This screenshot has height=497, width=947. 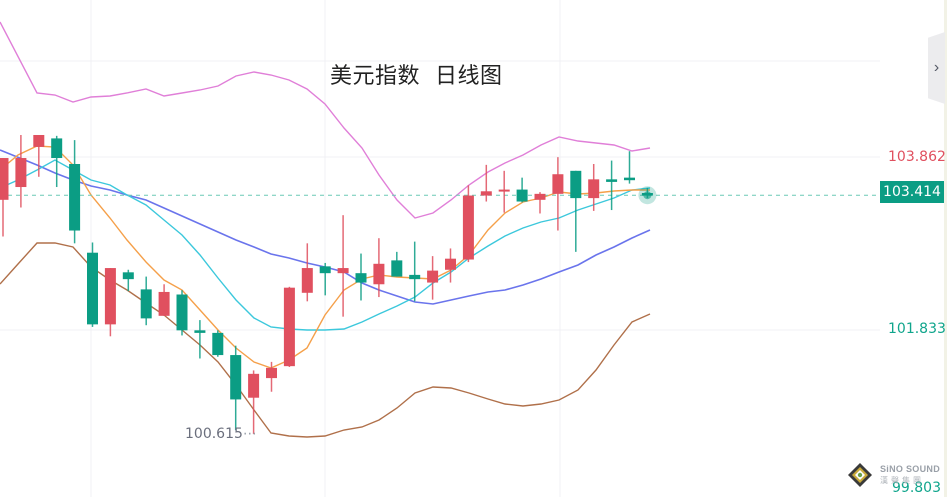 What do you see at coordinates (902, 480) in the screenshot?
I see `watermark-subtitle: 漢聲集團` at bounding box center [902, 480].